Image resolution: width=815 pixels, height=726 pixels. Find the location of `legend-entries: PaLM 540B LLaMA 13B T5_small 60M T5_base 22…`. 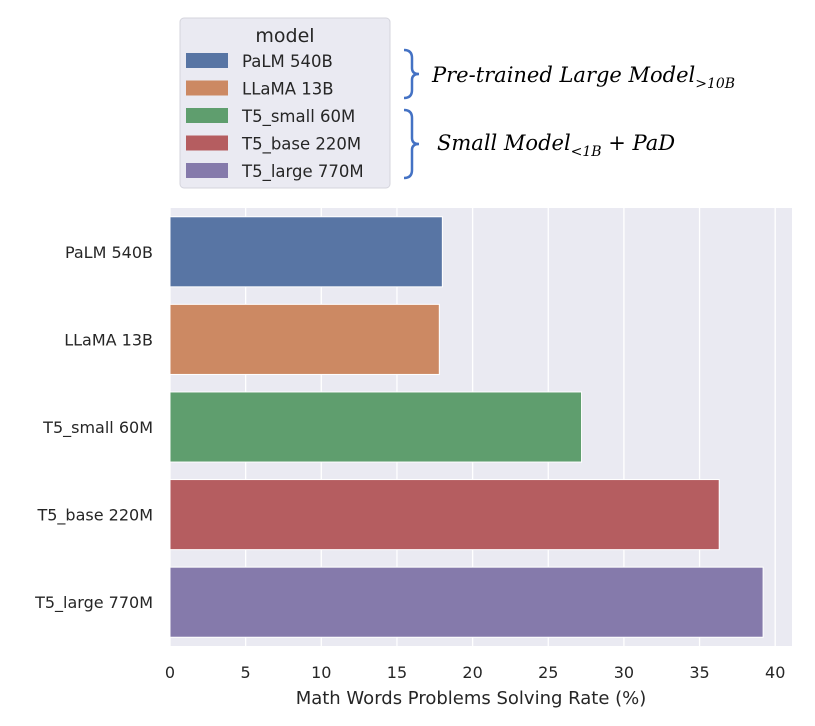

legend-entries: PaLM 540B LLaMA 13B T5_small 60M T5_base 22… is located at coordinates (275, 117).